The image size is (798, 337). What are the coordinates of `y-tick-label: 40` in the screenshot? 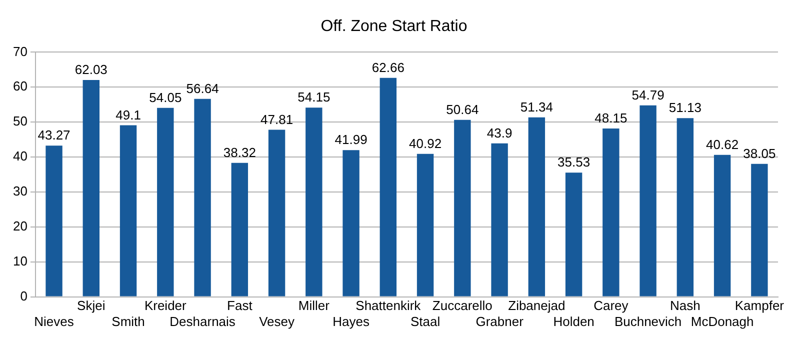 It's located at (20, 156).